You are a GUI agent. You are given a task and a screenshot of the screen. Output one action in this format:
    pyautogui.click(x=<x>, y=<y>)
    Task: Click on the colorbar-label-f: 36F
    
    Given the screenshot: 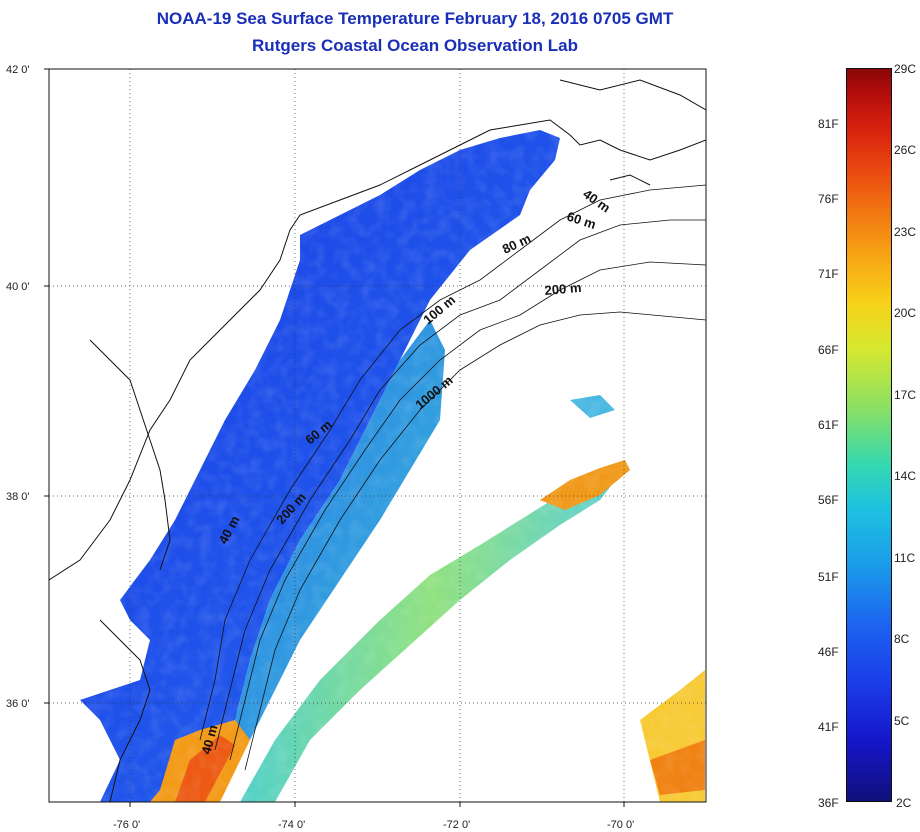 What is the action you would take?
    pyautogui.click(x=828, y=803)
    